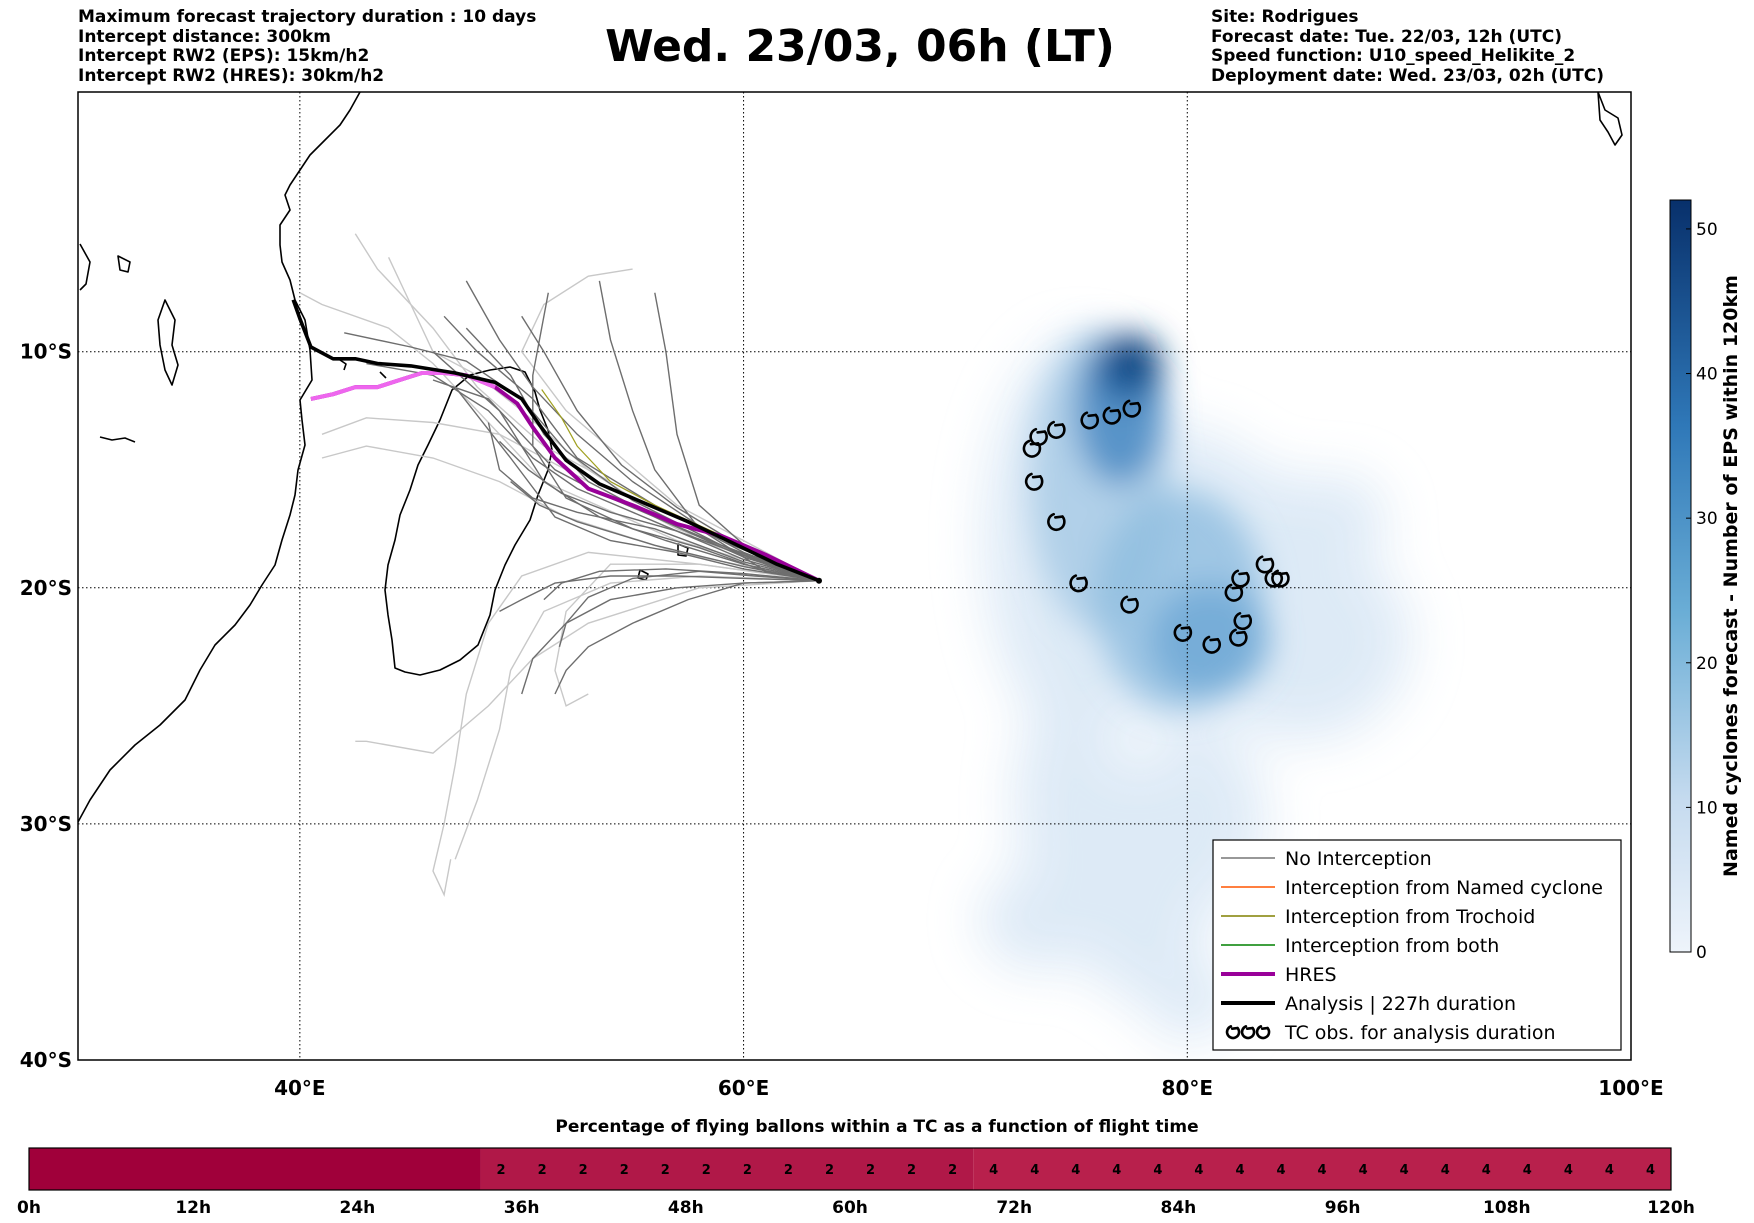 The height and width of the screenshot is (1223, 1754). I want to click on colorbar-tick-label: 50, so click(1707, 230).